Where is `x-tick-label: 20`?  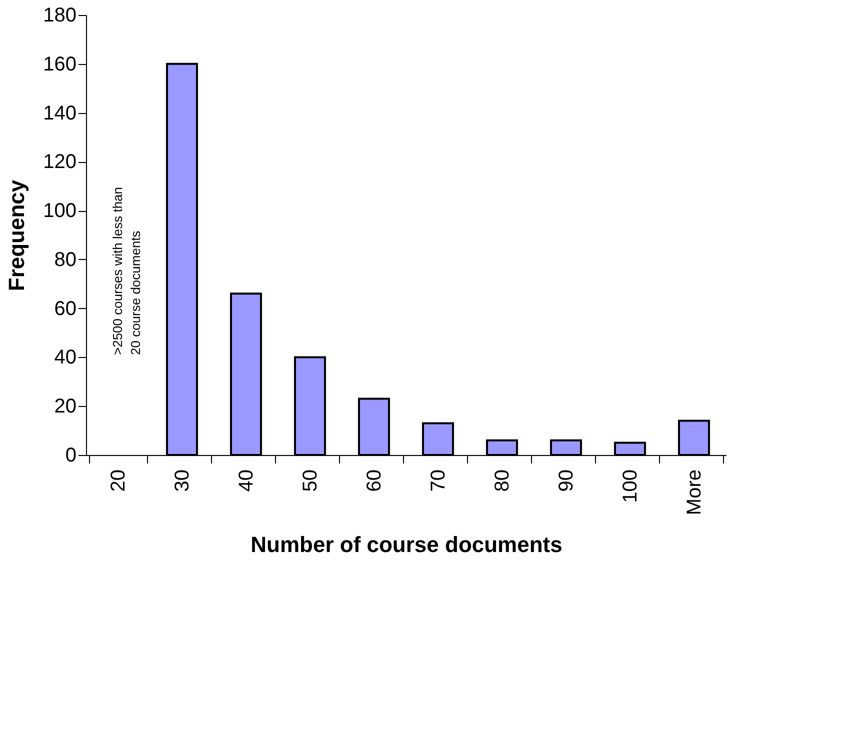 x-tick-label: 20 is located at coordinates (119, 481).